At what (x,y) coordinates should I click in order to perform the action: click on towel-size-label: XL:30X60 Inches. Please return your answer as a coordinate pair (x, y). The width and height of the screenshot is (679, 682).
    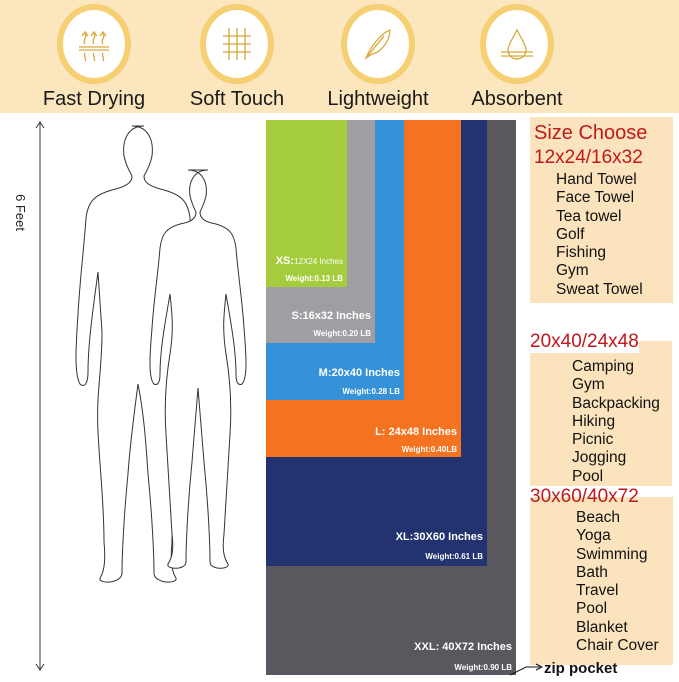
    Looking at the image, I should click on (439, 537).